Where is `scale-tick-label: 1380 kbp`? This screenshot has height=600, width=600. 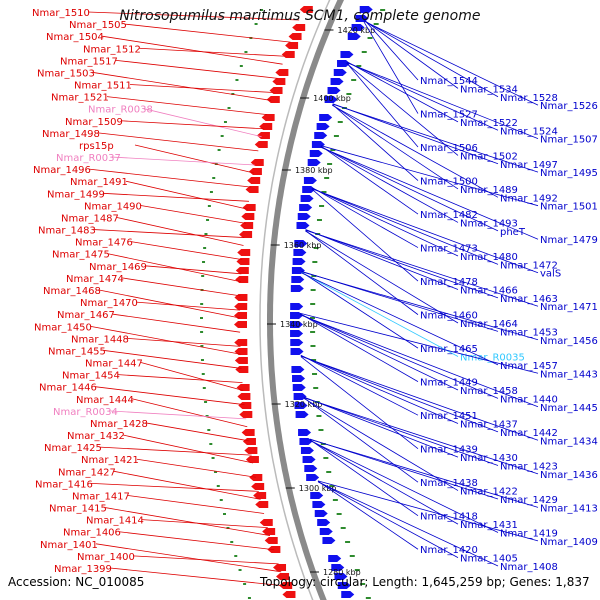
scale-tick-label: 1380 kbp is located at coordinates (314, 170).